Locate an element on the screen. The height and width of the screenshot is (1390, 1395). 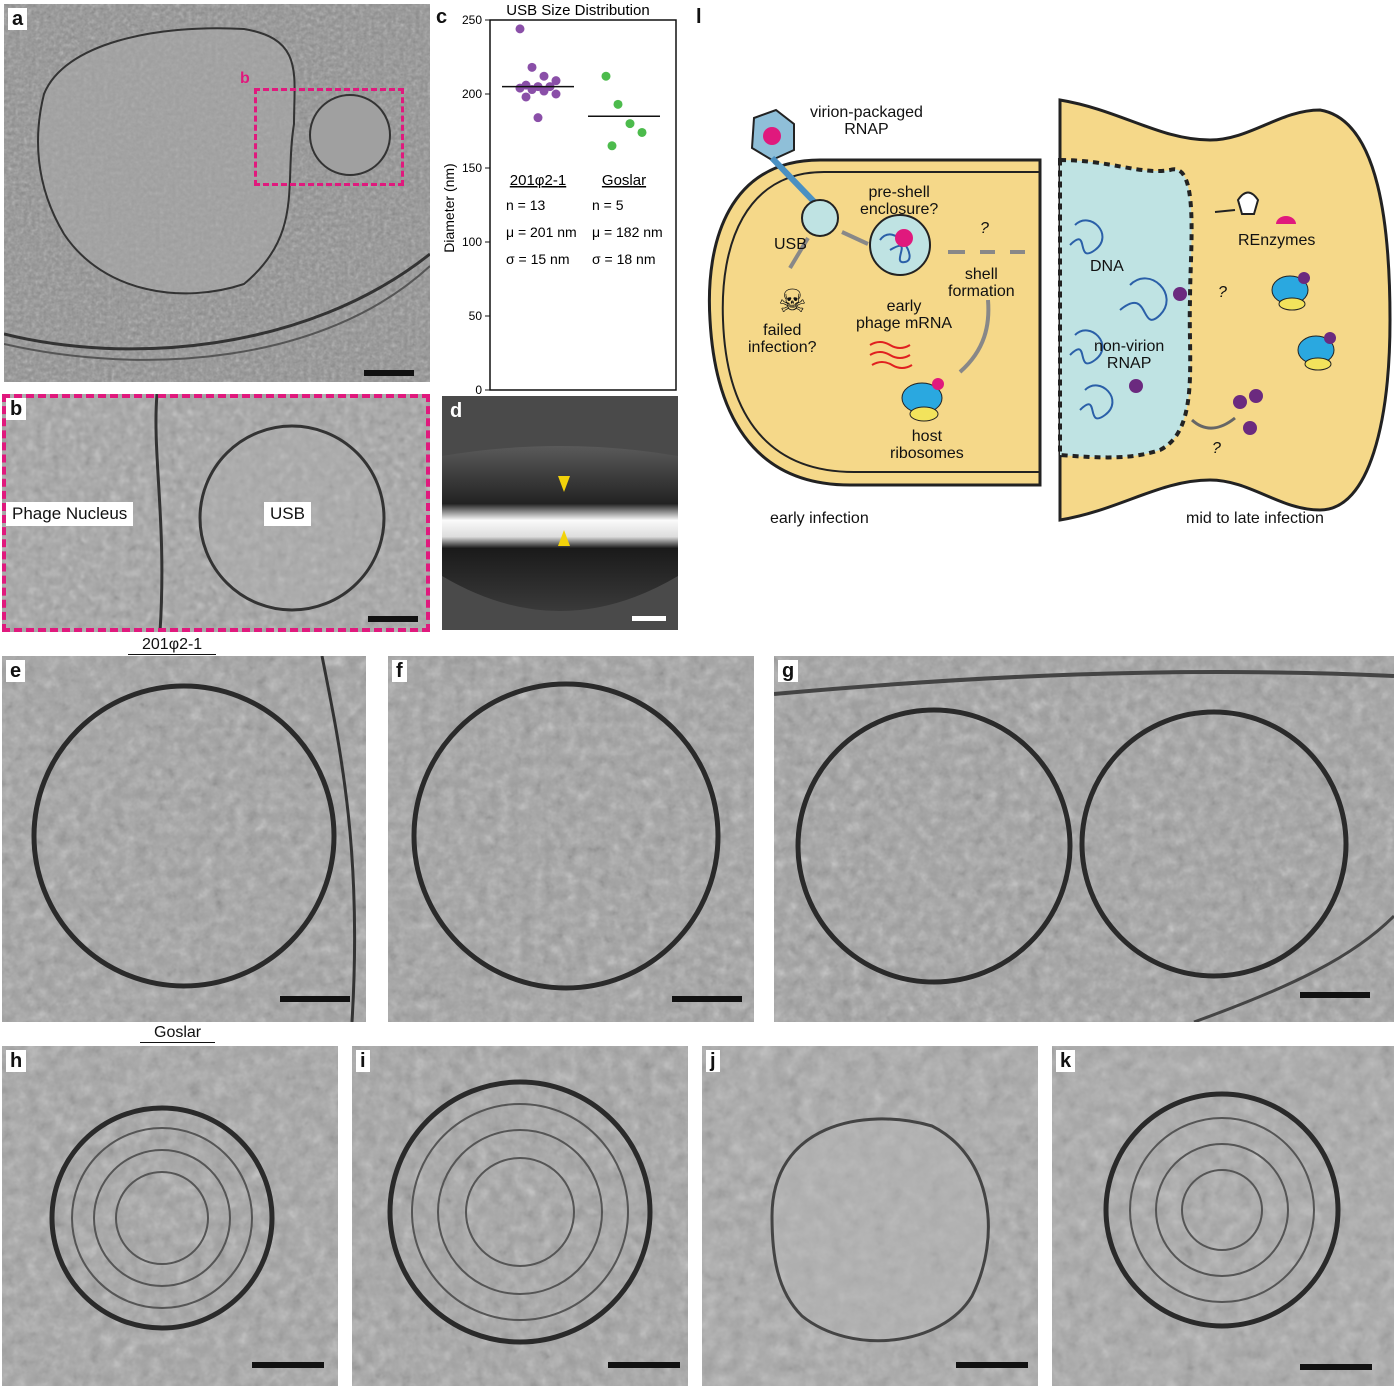
panel-l-label: l is located at coordinates (699, 17).